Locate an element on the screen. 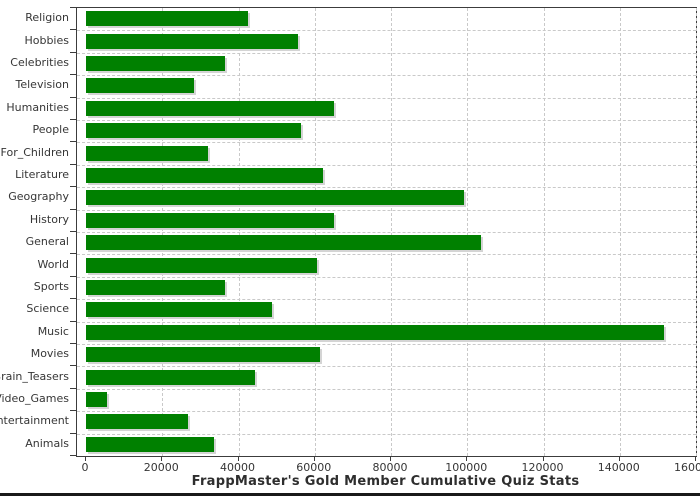 This screenshot has width=700, height=500. category-label-hobbies: Hobbies is located at coordinates (46, 40).